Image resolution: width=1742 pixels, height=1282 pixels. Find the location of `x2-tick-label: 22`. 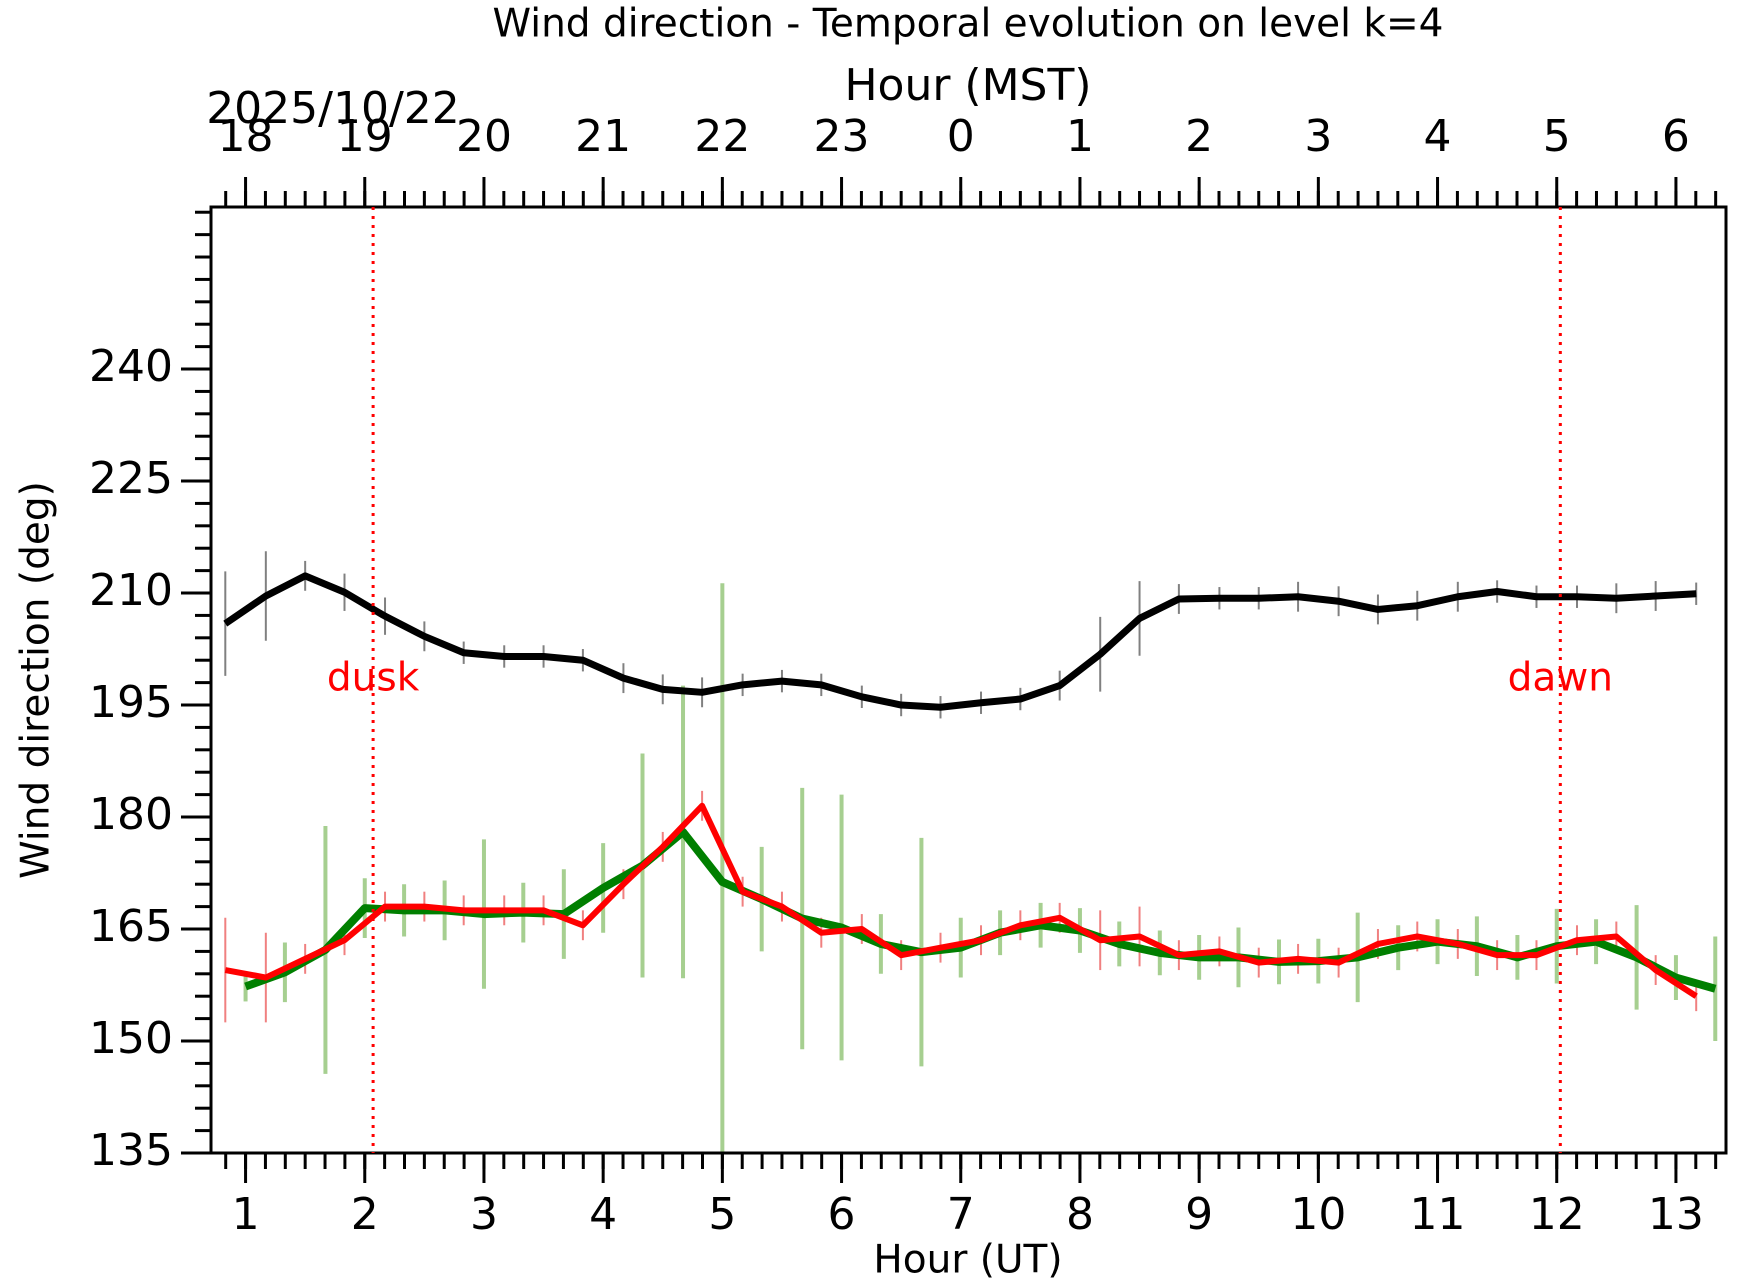

x2-tick-label: 22 is located at coordinates (722, 136).